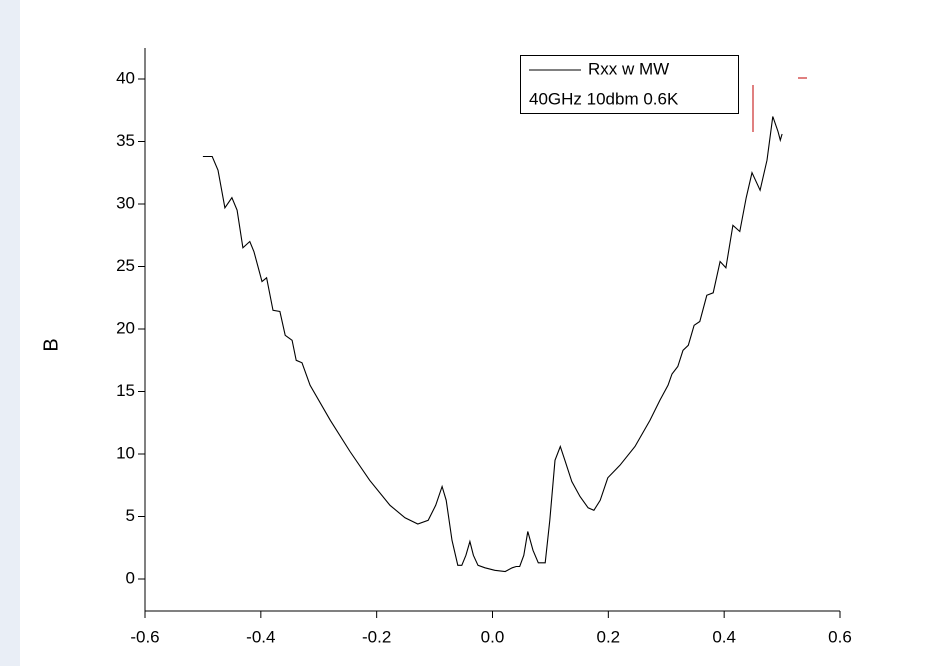 The image size is (939, 666). Describe the element at coordinates (724, 636) in the screenshot. I see `x-tick-label: 0.4` at that location.